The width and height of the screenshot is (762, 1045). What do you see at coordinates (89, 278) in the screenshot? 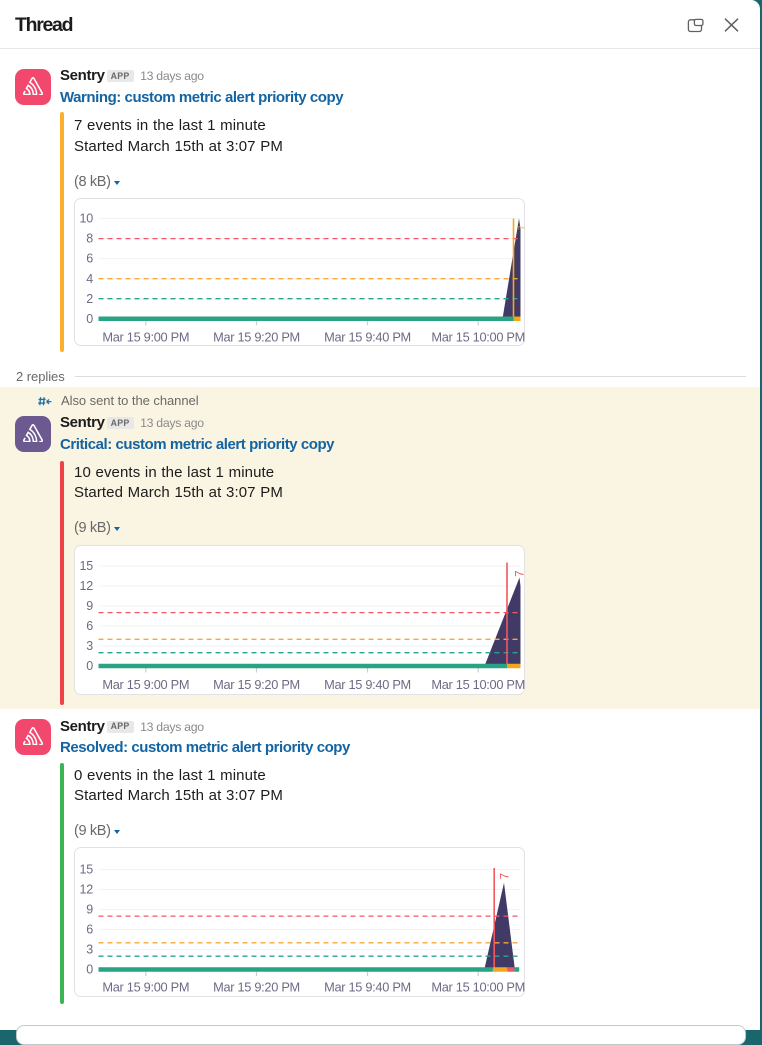
I see `svg-text: 4` at bounding box center [89, 278].